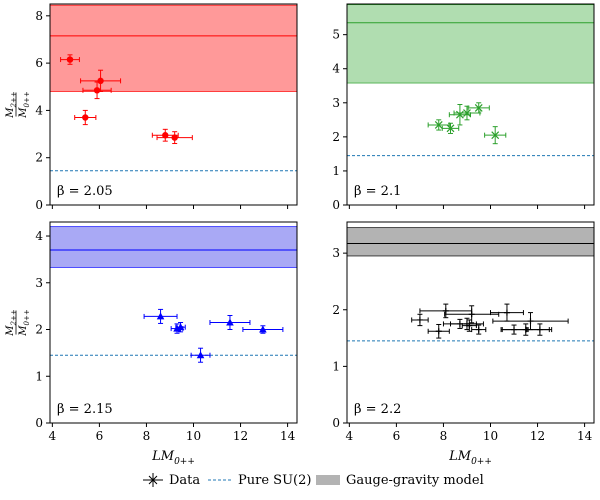 This screenshot has height=500, width=600. I want to click on beta-label: β = 2.15, so click(85, 409).